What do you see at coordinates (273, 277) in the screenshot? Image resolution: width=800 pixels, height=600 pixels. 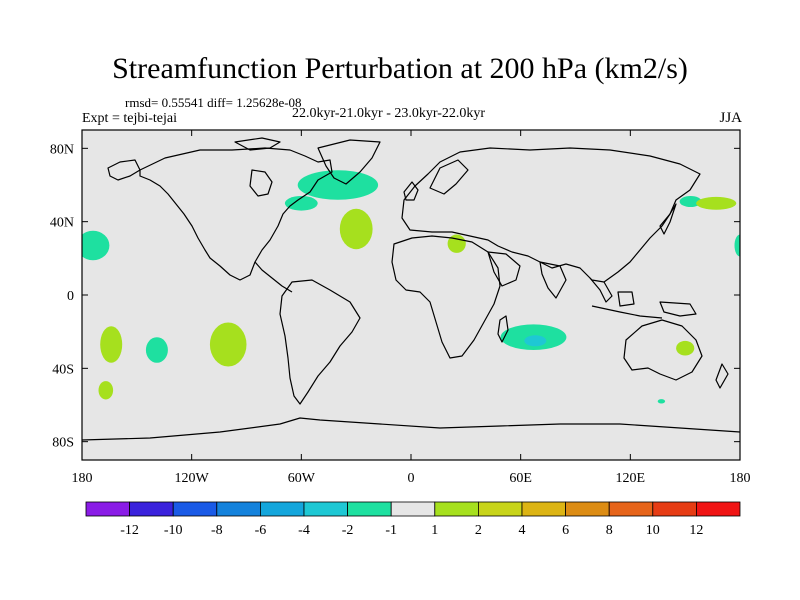 I see `coast-central-america` at bounding box center [273, 277].